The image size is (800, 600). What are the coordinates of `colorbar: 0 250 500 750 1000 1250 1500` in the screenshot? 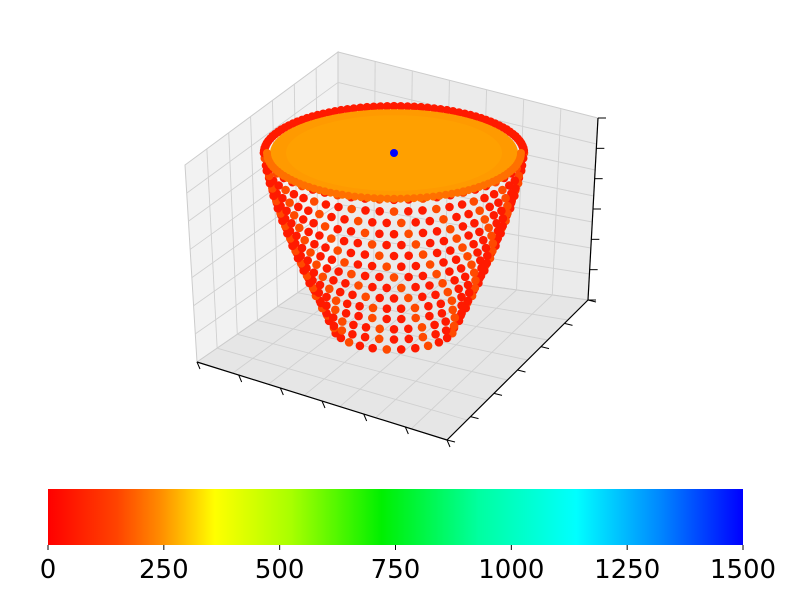 It's located at (408, 537).